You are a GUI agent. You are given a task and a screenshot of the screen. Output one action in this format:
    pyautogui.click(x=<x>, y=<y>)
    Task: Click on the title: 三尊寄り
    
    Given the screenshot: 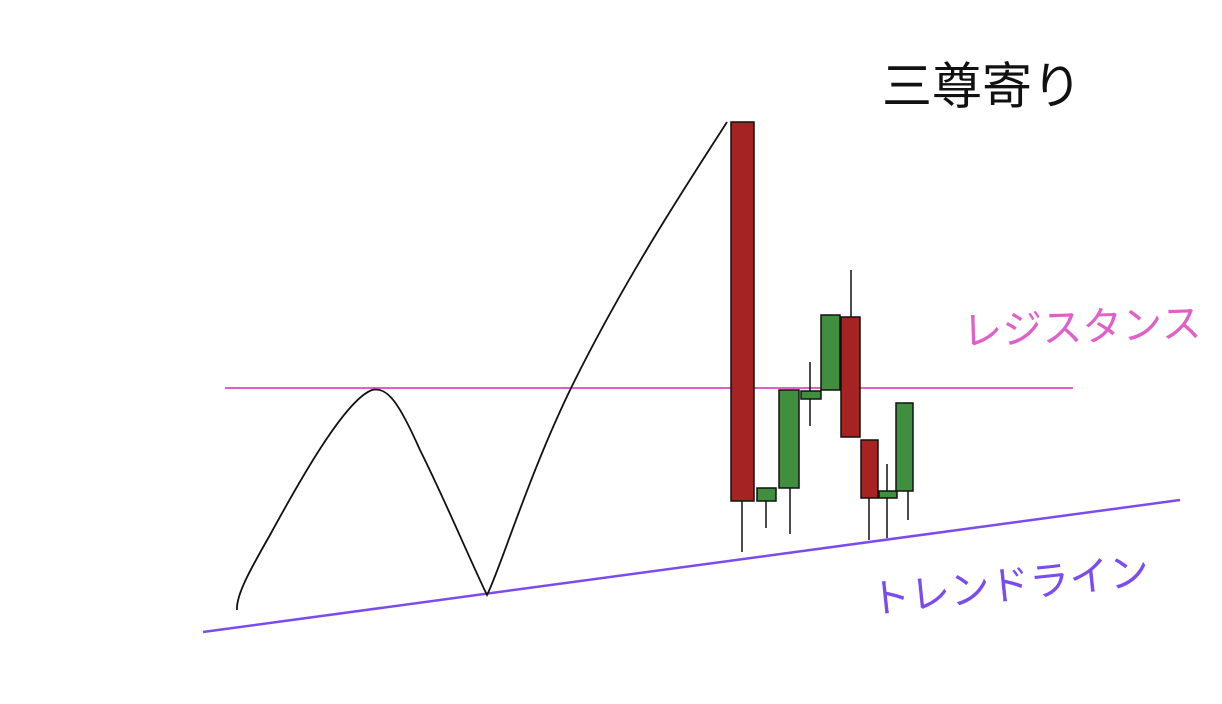 What is the action you would take?
    pyautogui.click(x=982, y=87)
    